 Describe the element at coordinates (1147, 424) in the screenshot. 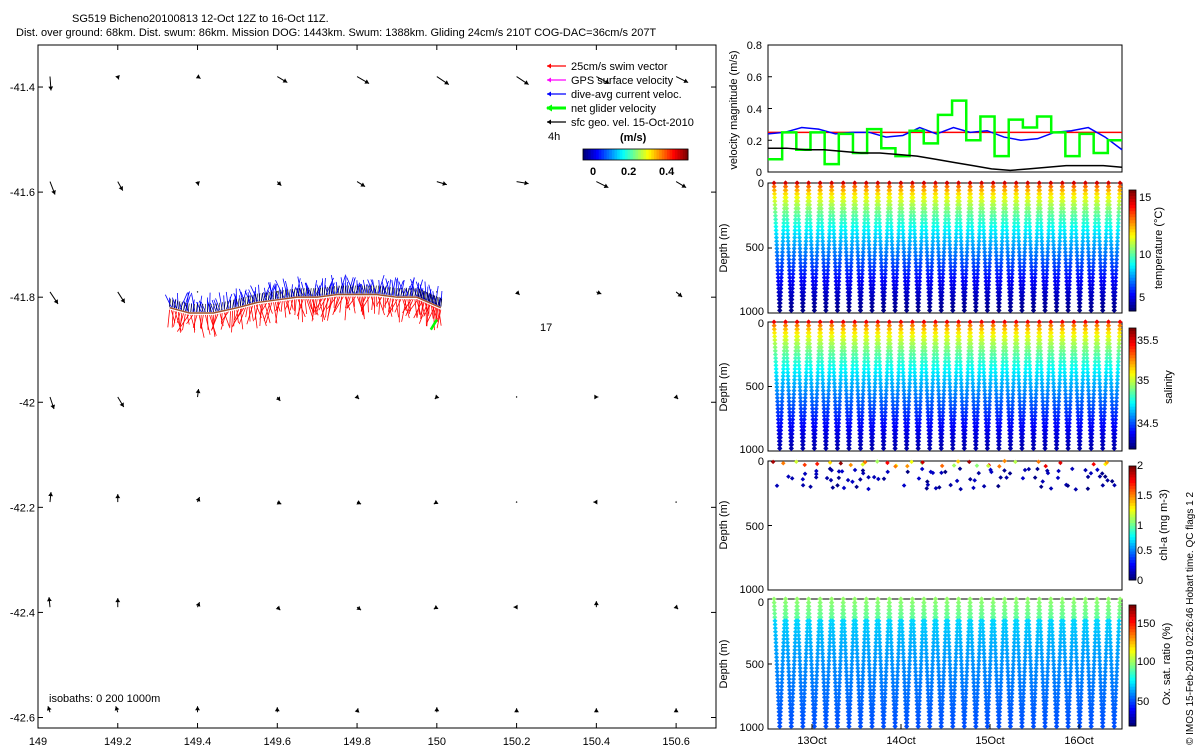

I see `salinity-cbar-tick-2: 34.5` at that location.